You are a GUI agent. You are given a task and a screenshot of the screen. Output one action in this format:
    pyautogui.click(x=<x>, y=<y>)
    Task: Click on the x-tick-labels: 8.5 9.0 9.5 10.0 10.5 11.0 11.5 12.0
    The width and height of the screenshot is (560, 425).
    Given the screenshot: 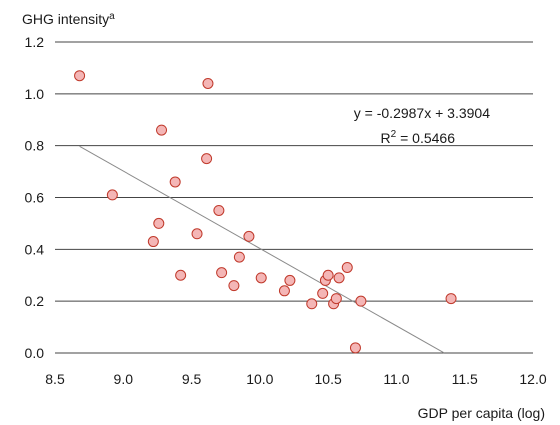 What is the action you would take?
    pyautogui.click(x=296, y=379)
    